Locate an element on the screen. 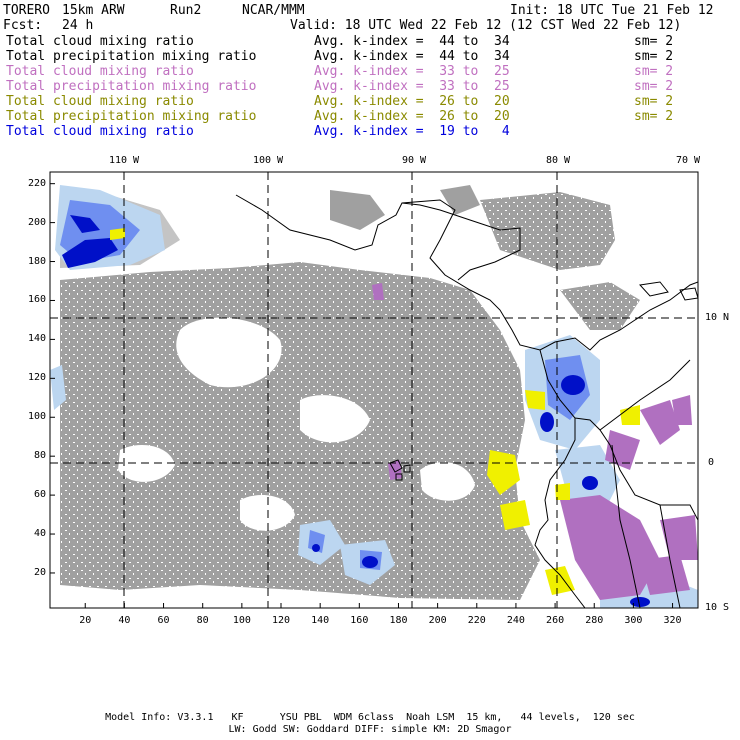  x-tick-label: 100 is located at coordinates (241, 620).